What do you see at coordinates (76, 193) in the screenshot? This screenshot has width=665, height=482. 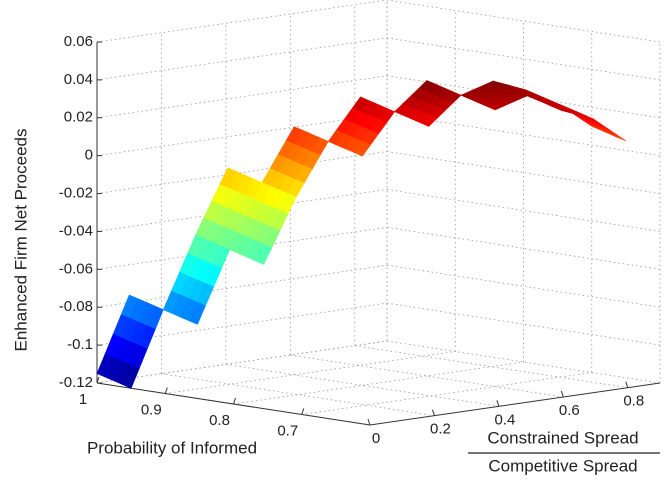 I see `z-tick-label: -0.02` at bounding box center [76, 193].